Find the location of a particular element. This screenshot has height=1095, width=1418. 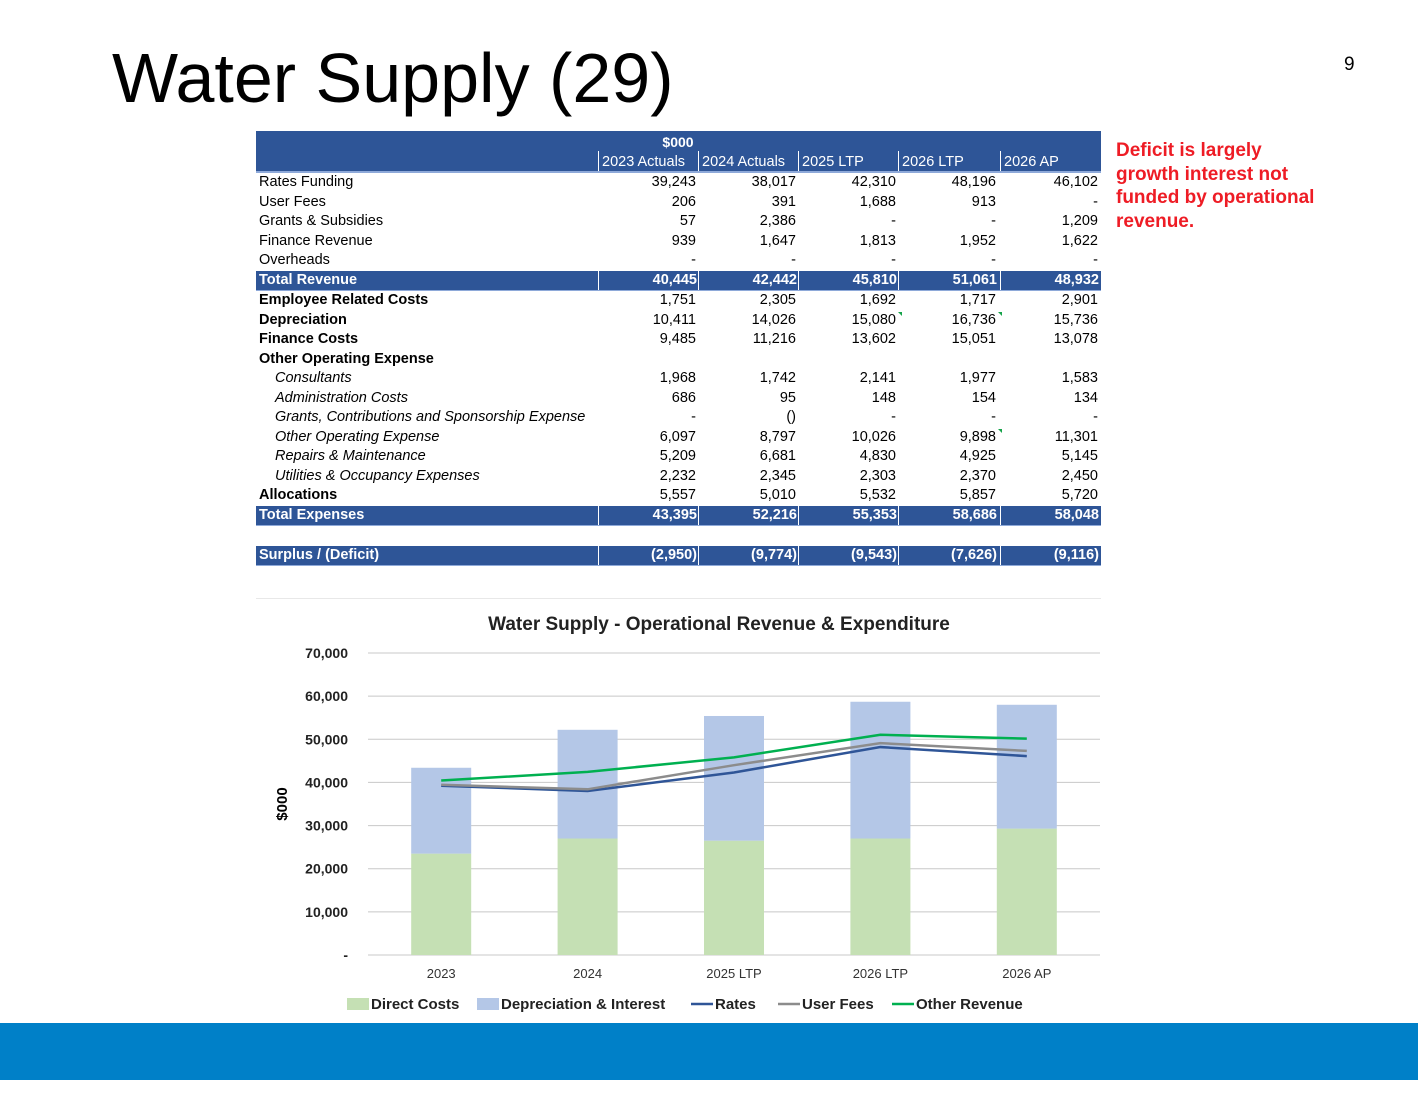

cell-value: 15,051 is located at coordinates (973, 339).